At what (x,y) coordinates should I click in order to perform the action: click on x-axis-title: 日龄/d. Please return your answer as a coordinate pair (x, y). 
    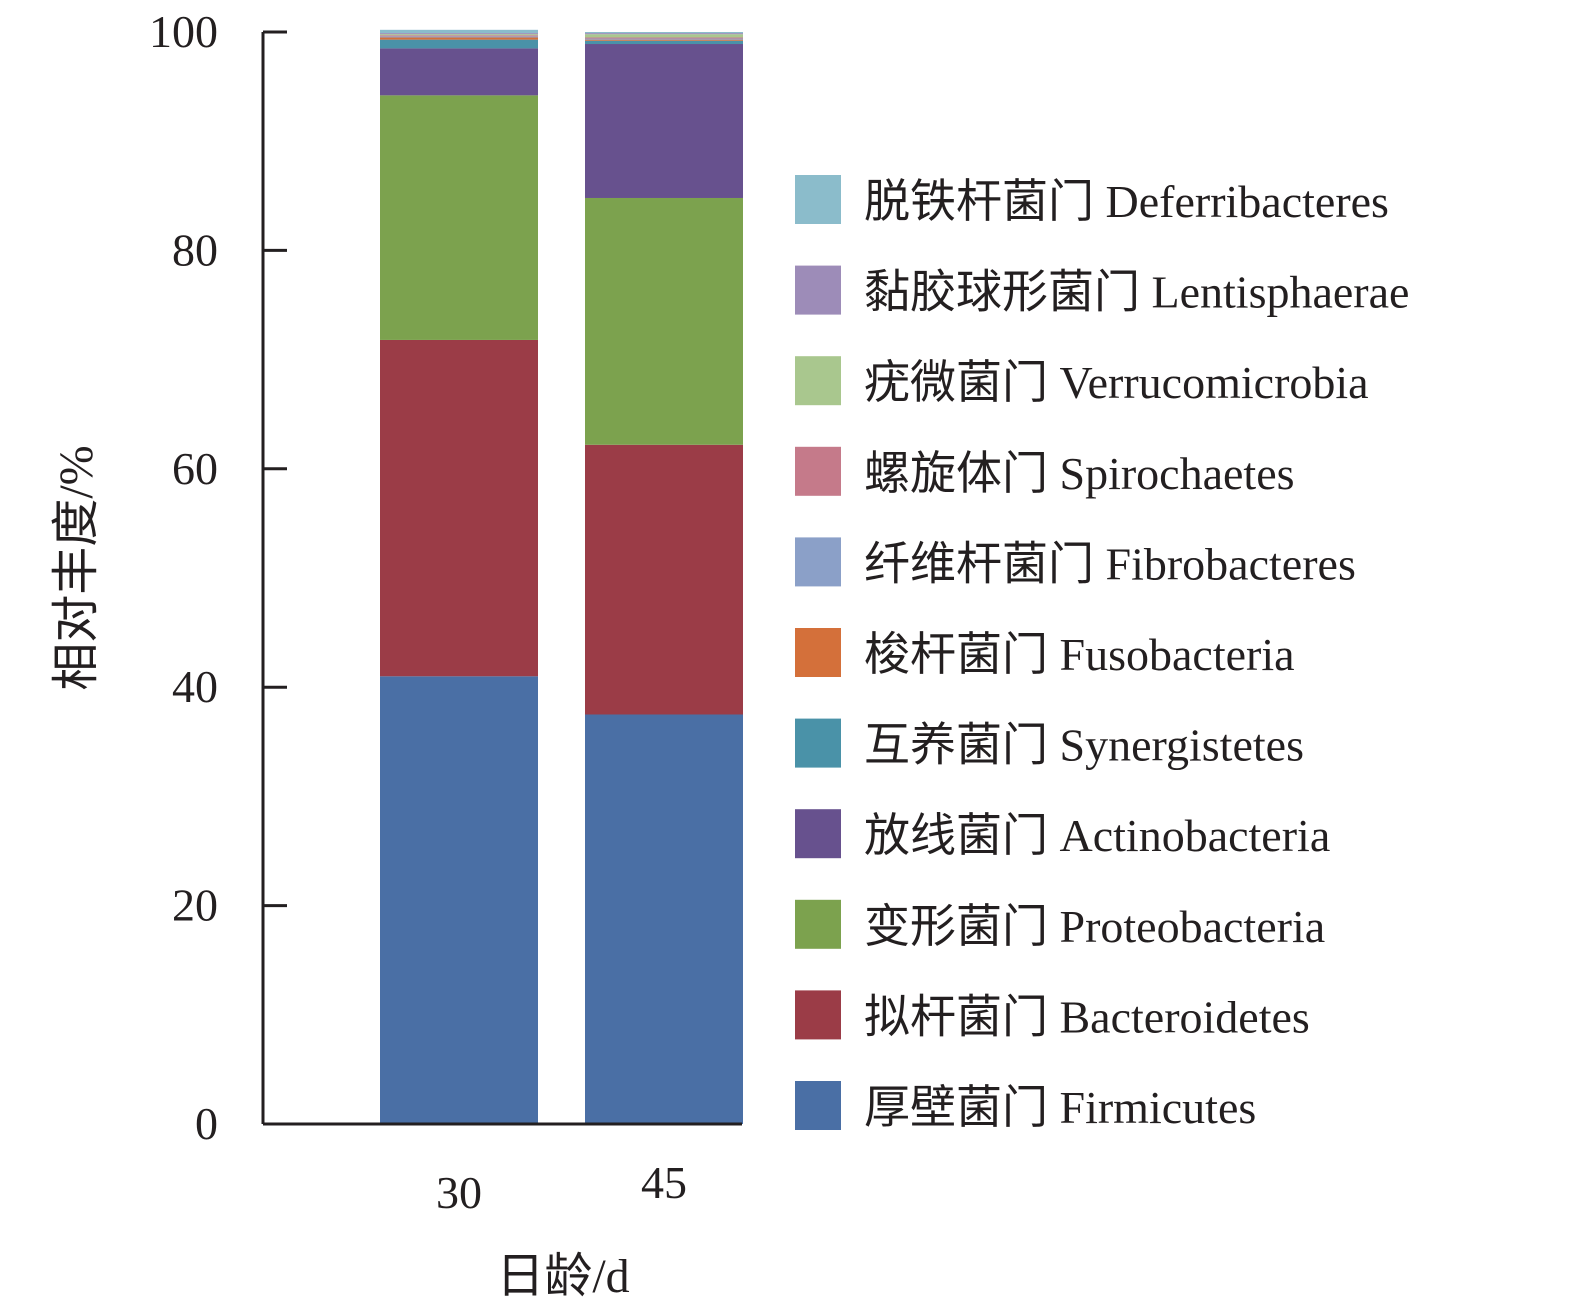
    Looking at the image, I should click on (562, 1276).